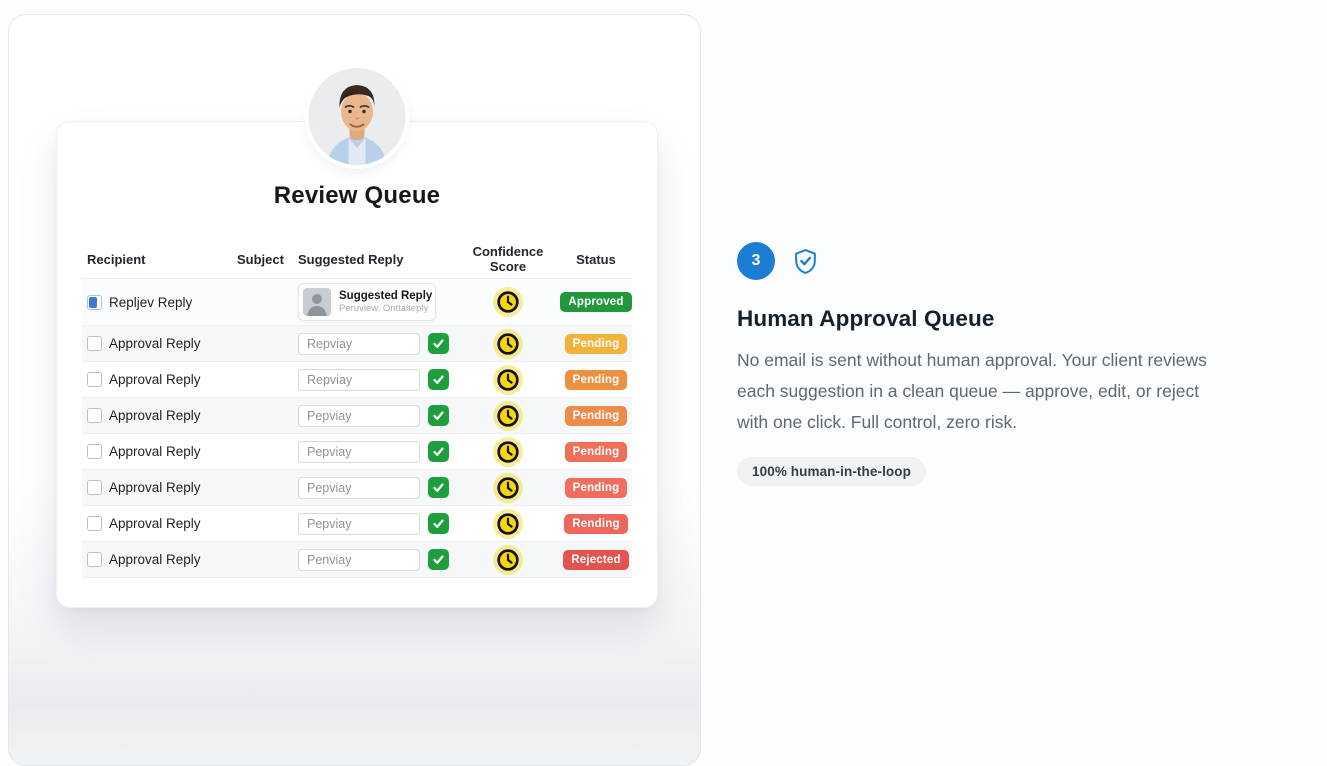 This screenshot has height=766, width=1327. Describe the element at coordinates (508, 259) in the screenshot. I see `col-header-confidence-score: Confidence Score` at that location.